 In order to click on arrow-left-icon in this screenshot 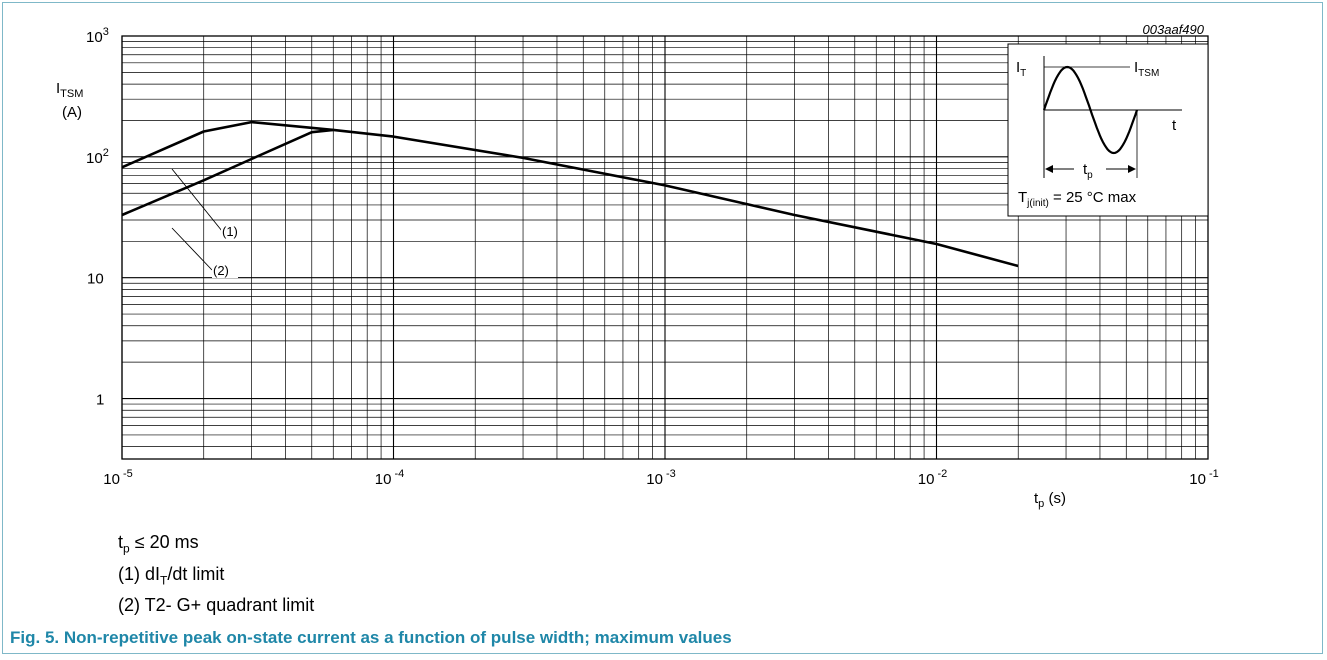, I will do `click(1049, 169)`.